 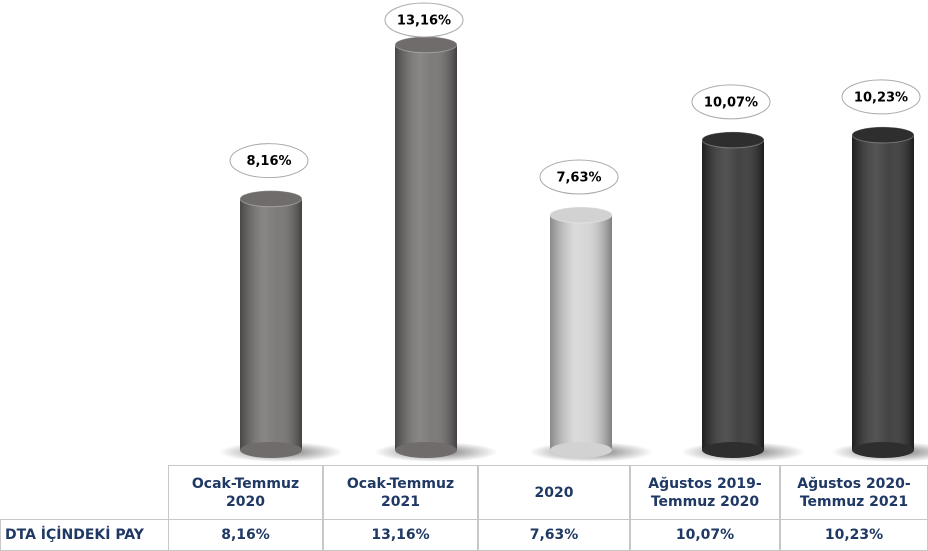 What do you see at coordinates (245, 535) in the screenshot?
I see `table-value: 8,16%` at bounding box center [245, 535].